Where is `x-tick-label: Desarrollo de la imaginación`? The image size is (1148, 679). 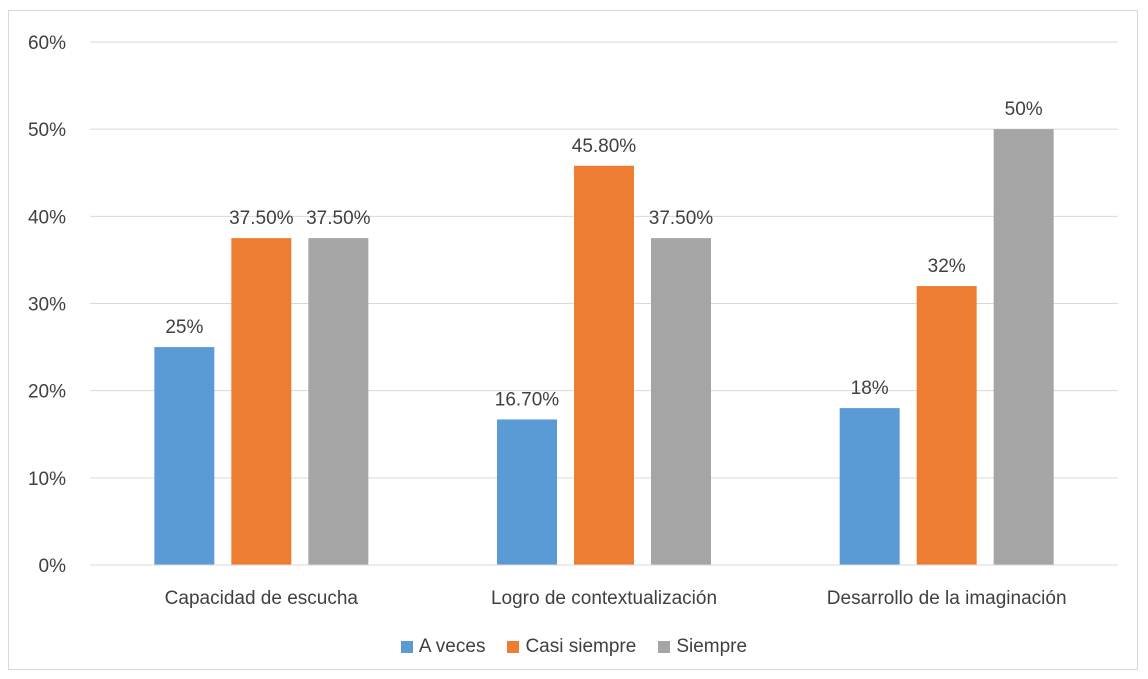 x-tick-label: Desarrollo de la imaginación is located at coordinates (947, 598).